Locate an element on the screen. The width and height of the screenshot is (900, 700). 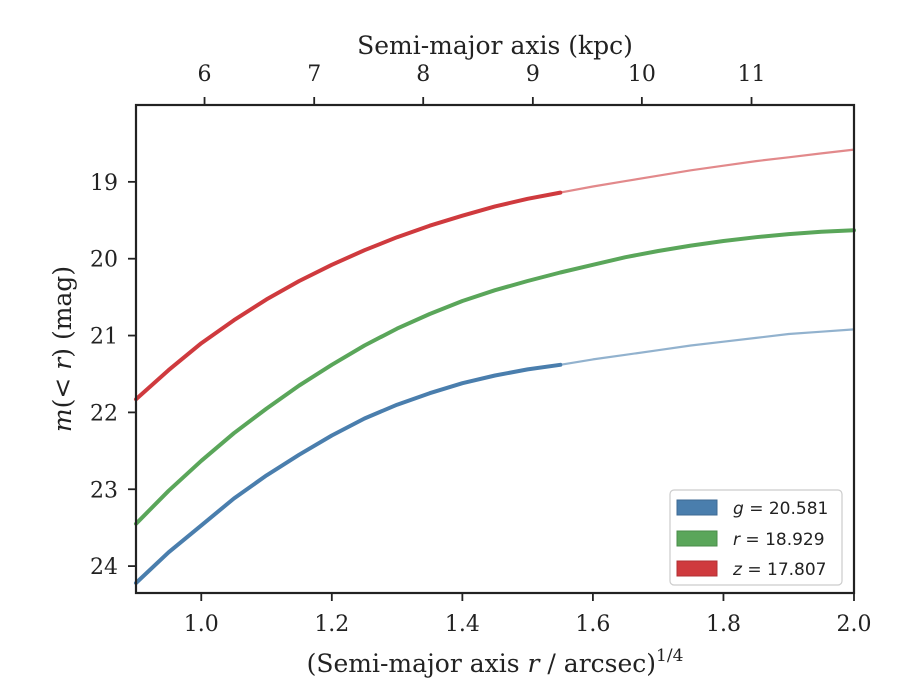
x-tick-label: 1.4 is located at coordinates (462, 624).